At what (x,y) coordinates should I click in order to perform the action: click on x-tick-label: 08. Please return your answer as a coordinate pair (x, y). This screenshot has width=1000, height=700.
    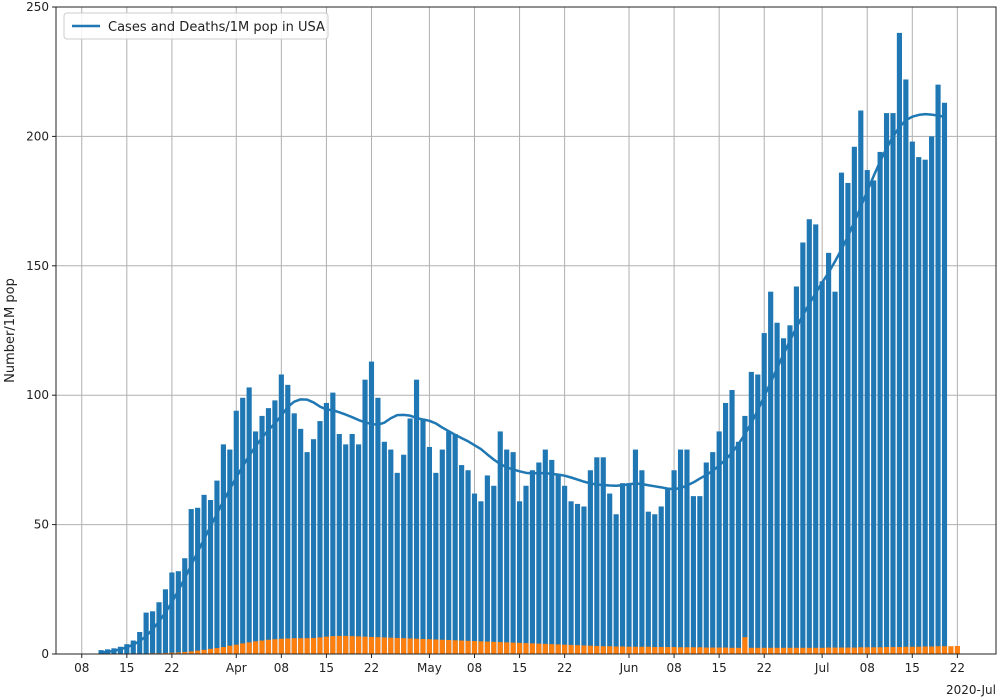
    Looking at the image, I should click on (867, 668).